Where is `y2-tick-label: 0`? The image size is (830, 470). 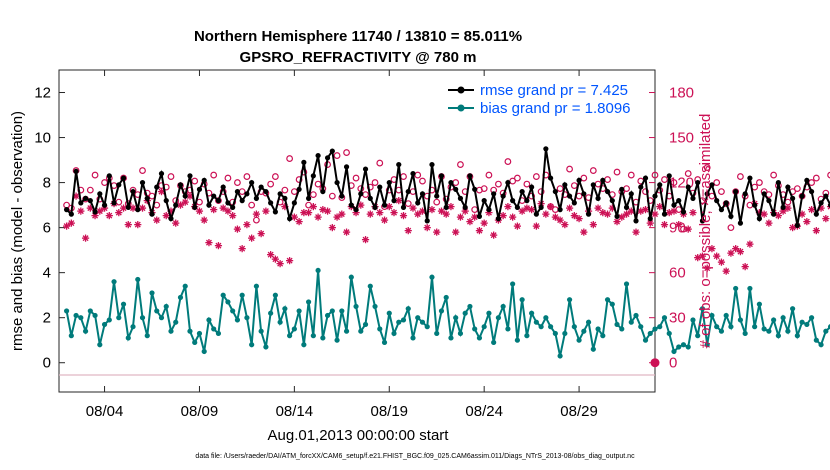
y2-tick-label: 0 is located at coordinates (673, 363).